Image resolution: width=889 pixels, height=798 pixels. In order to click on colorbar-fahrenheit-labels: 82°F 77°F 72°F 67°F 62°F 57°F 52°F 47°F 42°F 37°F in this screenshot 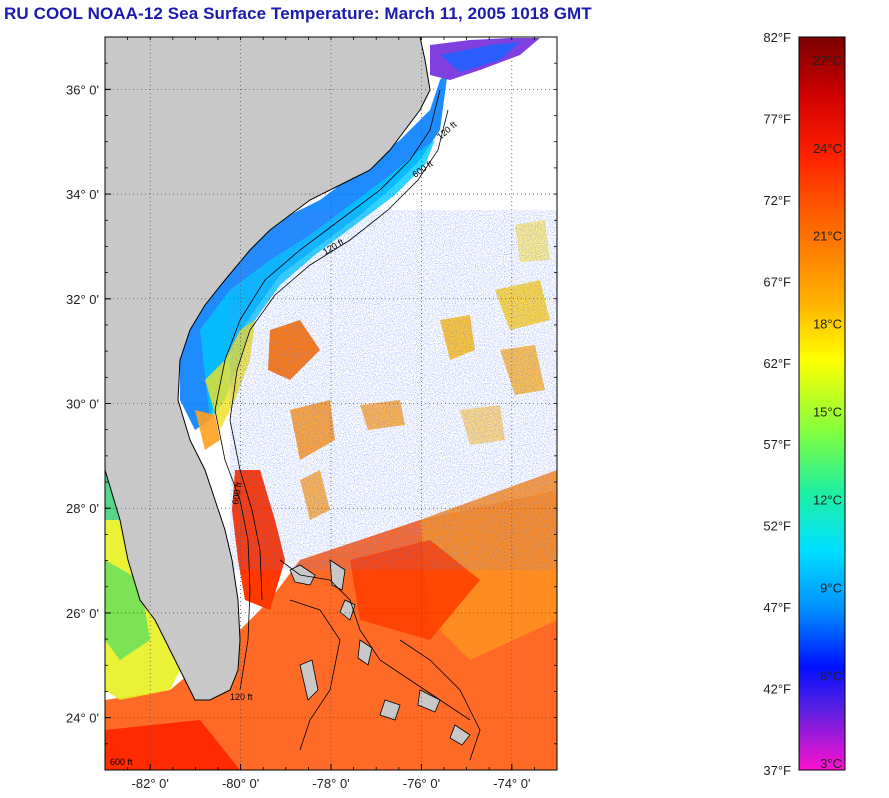, I will do `click(777, 404)`.